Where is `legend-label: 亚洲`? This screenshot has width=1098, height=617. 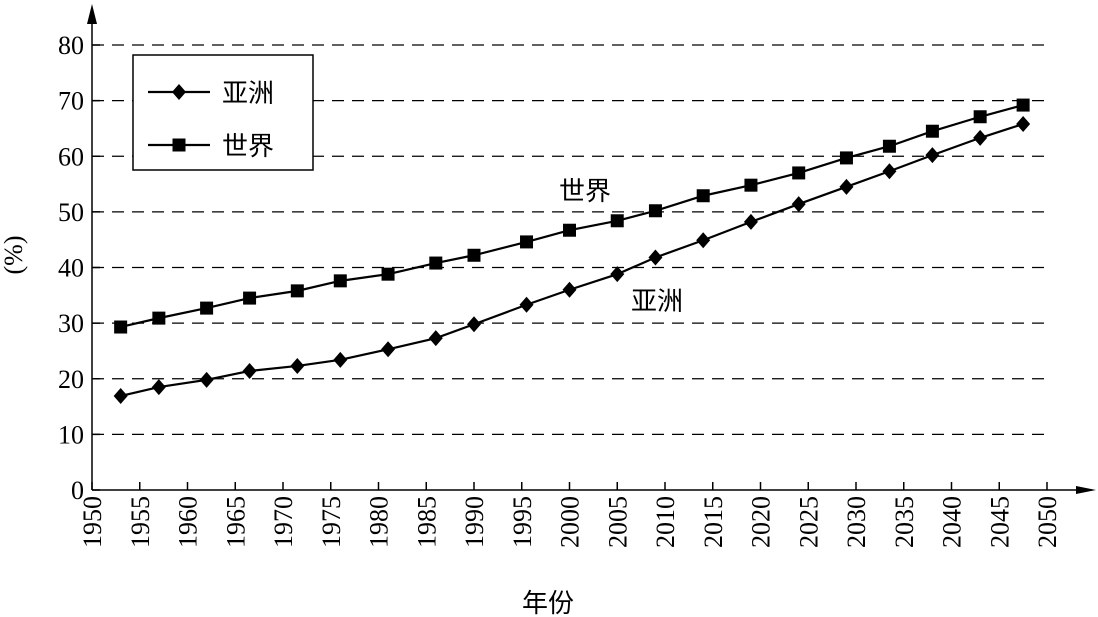
legend-label: 亚洲 is located at coordinates (248, 94).